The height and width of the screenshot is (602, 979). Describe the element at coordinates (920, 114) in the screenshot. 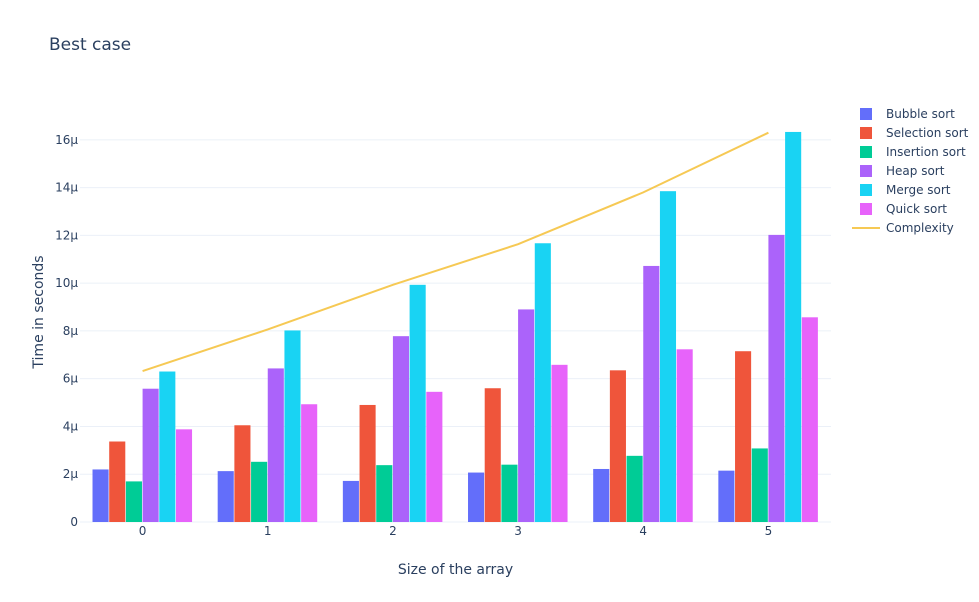

I see `legend-label: Bubble sort` at that location.